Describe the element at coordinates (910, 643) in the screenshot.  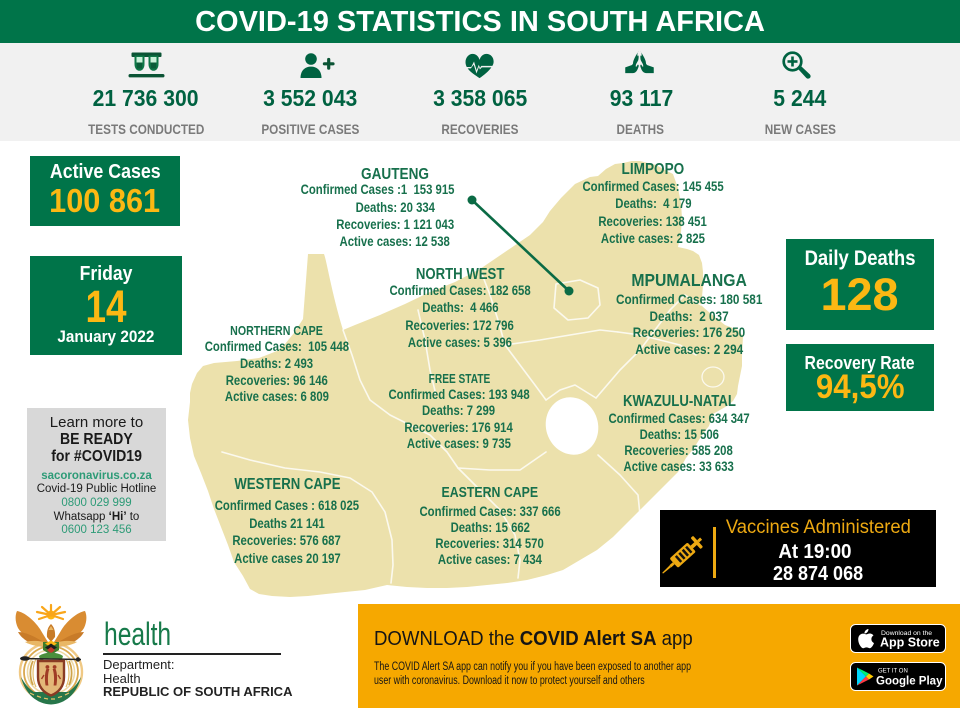
I see `svg-text: App Store` at that location.